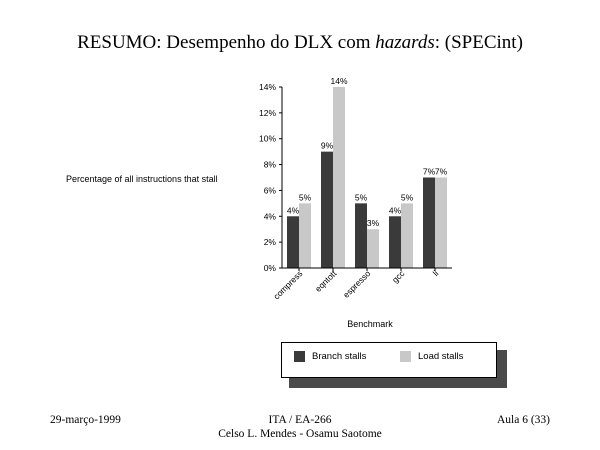 The width and height of the screenshot is (600, 450). What do you see at coordinates (441, 222) in the screenshot?
I see `bar-li-load` at bounding box center [441, 222].